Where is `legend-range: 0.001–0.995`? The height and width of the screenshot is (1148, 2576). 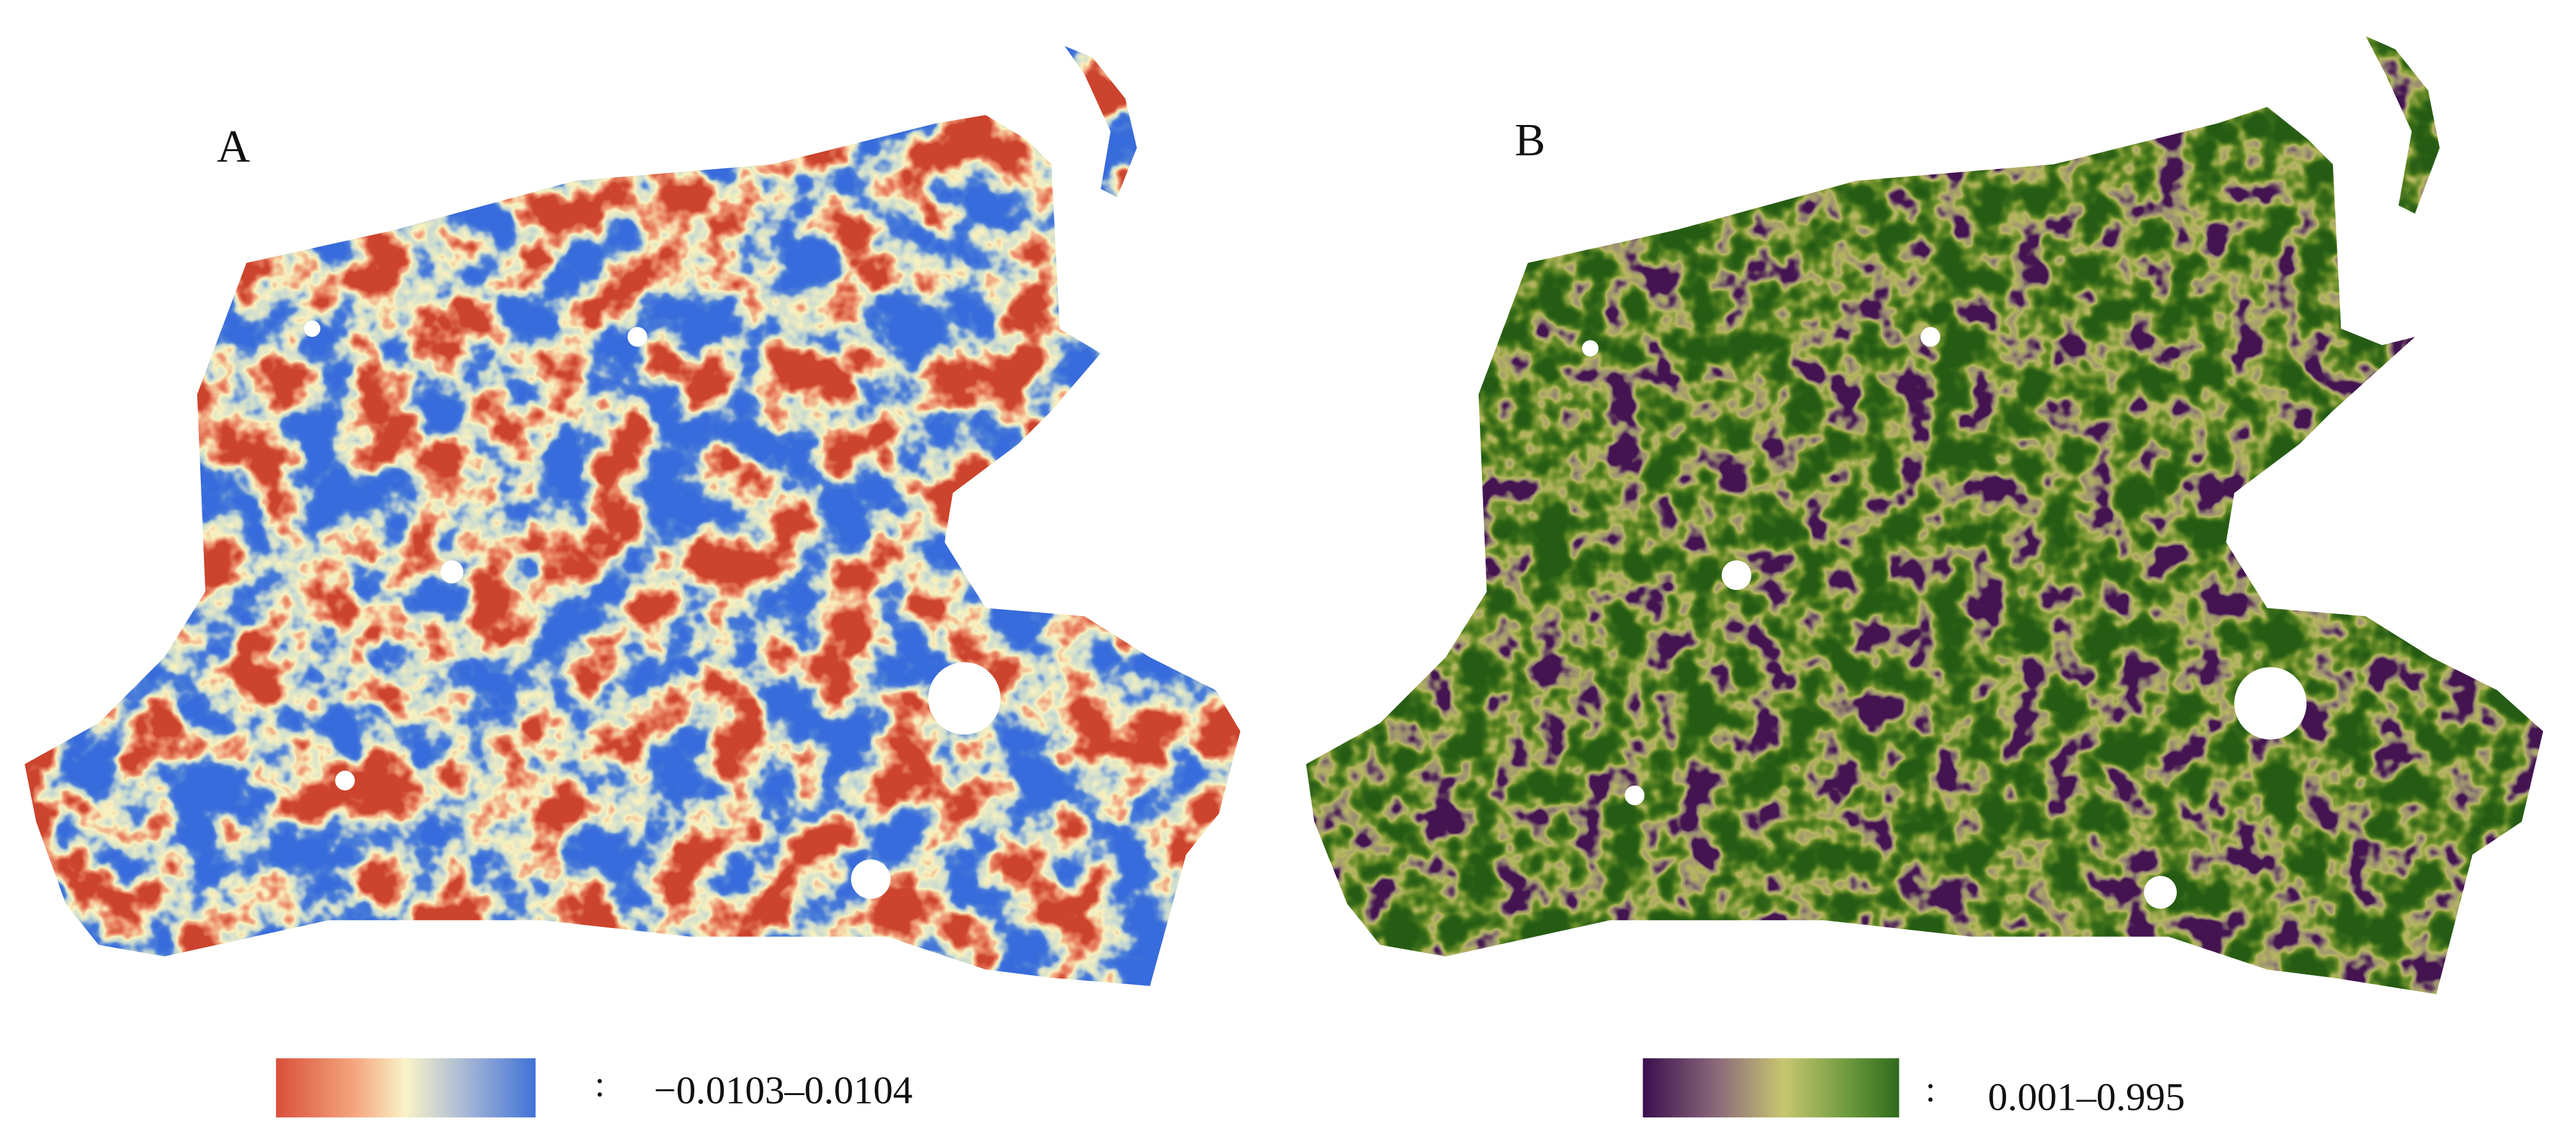
legend-range: 0.001–0.995 is located at coordinates (2086, 1097).